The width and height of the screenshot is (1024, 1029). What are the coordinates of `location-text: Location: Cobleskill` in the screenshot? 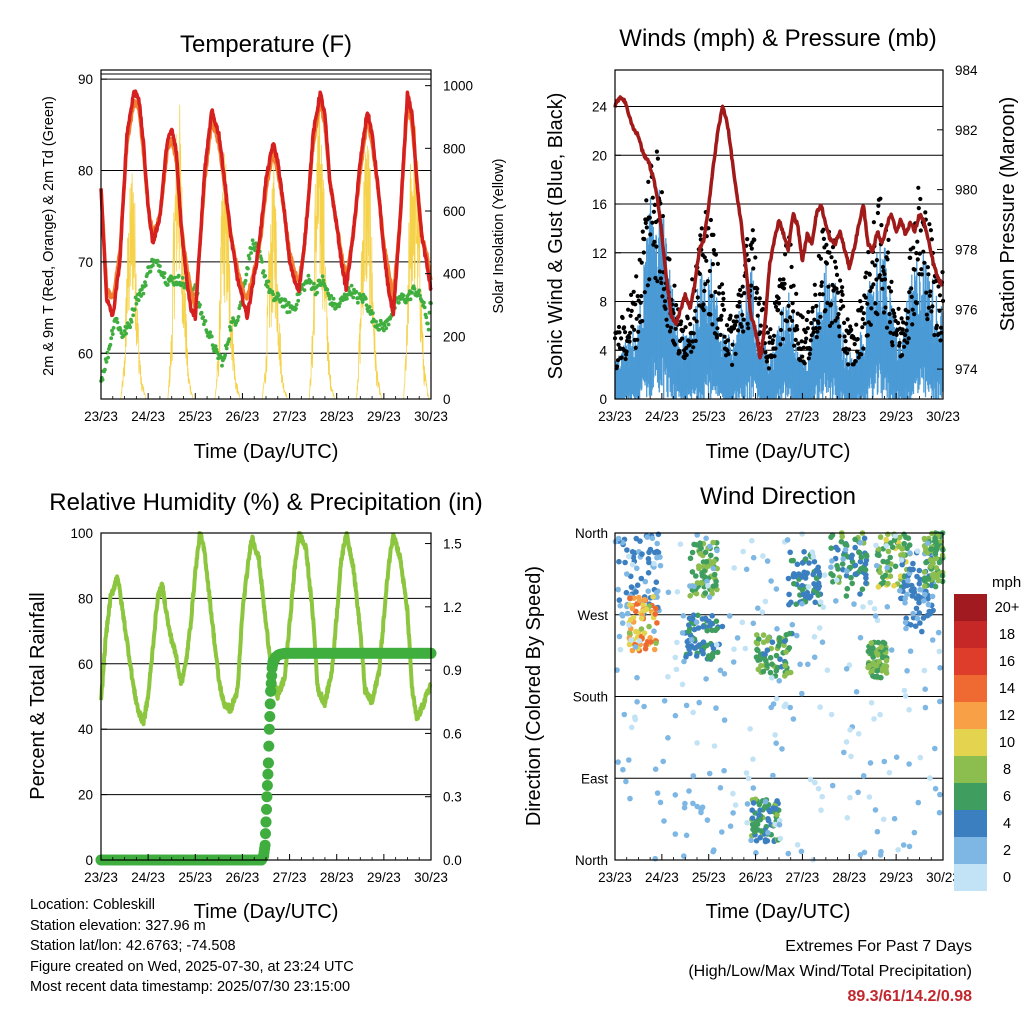 It's located at (92, 905).